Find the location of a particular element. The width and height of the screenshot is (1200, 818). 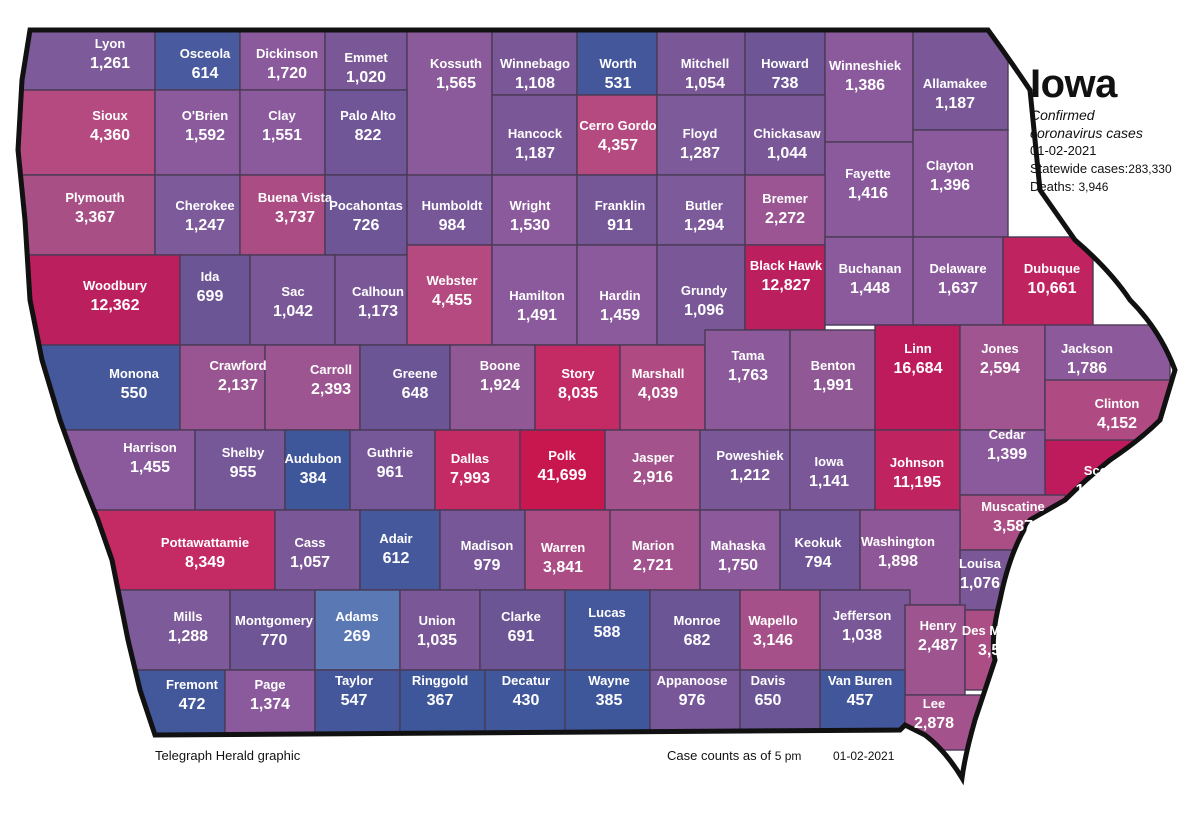

county-clarke is located at coordinates (522, 630).